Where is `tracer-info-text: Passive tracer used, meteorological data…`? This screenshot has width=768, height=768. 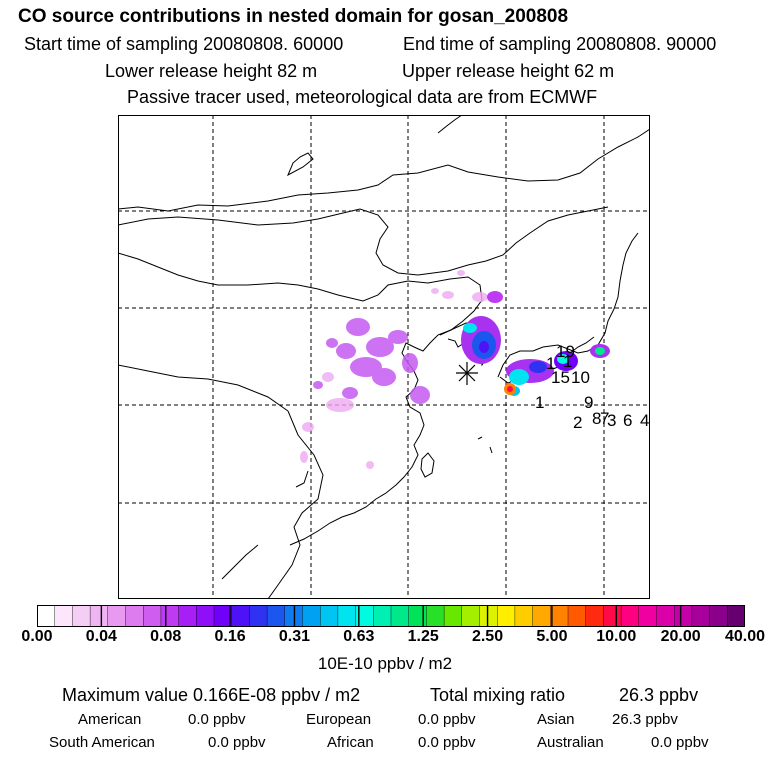
tracer-info-text: Passive tracer used, meteorological data… is located at coordinates (362, 97).